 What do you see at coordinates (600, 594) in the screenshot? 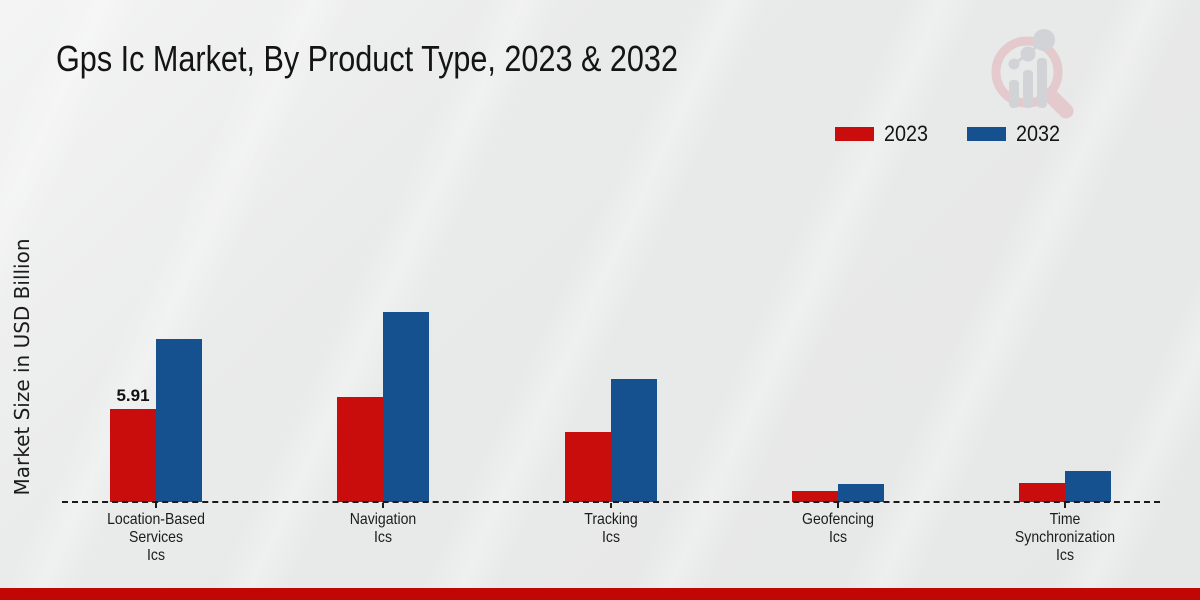
I see `footer-accent-bar` at bounding box center [600, 594].